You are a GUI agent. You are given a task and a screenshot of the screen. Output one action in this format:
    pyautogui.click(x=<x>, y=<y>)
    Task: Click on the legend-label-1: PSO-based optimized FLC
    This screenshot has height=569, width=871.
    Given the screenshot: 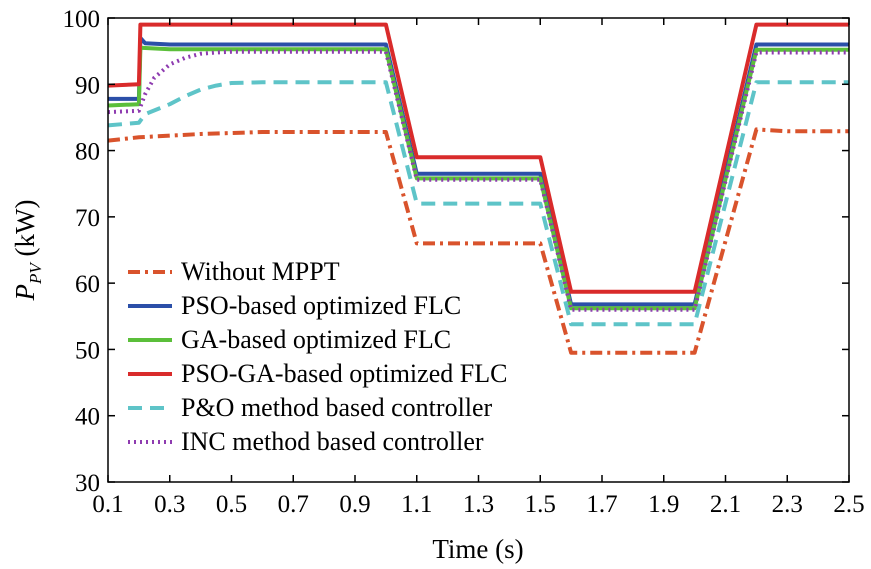 What is the action you would take?
    pyautogui.click(x=321, y=305)
    